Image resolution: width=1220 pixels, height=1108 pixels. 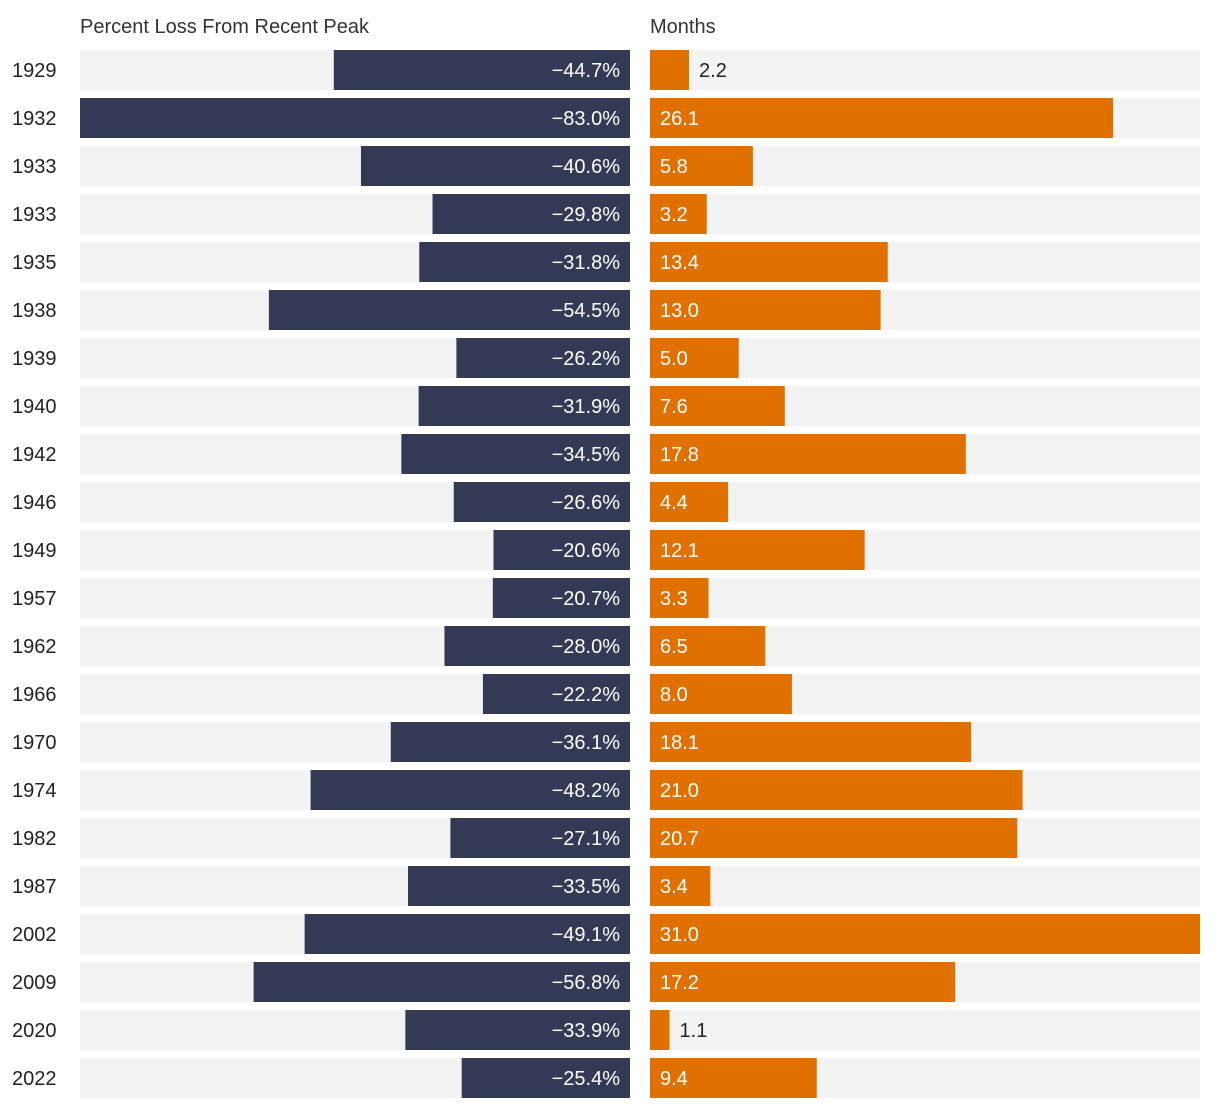 I want to click on loss-value-label: −40.6%, so click(x=586, y=167).